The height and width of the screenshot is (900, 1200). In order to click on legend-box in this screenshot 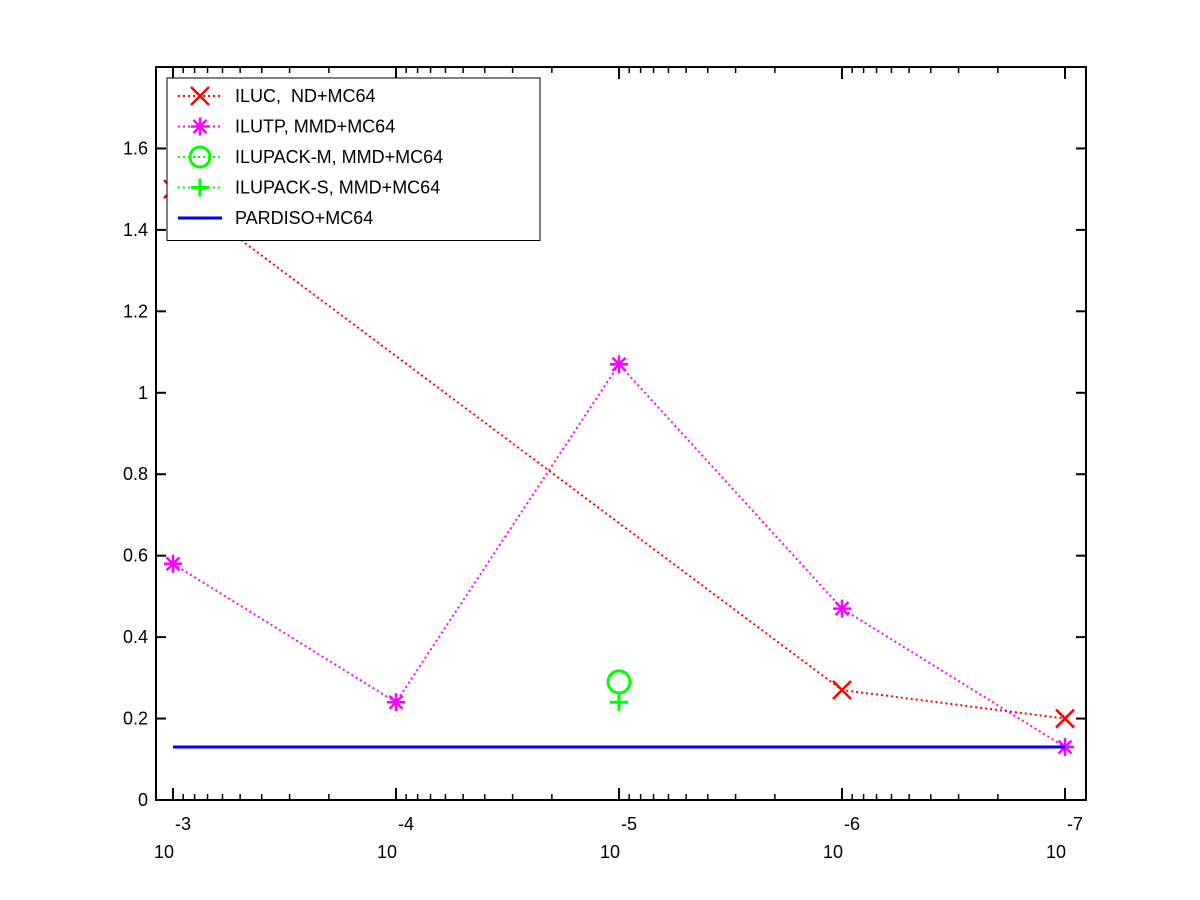, I will do `click(353, 159)`.